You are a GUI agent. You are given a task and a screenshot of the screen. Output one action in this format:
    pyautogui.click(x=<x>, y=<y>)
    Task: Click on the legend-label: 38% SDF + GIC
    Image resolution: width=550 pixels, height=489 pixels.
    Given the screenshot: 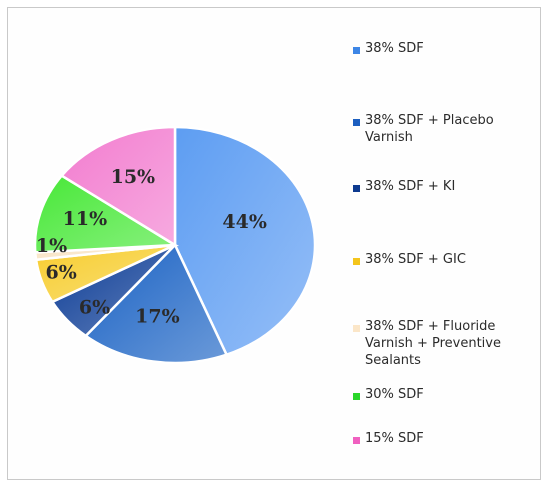 What is the action you would take?
    pyautogui.click(x=415, y=259)
    